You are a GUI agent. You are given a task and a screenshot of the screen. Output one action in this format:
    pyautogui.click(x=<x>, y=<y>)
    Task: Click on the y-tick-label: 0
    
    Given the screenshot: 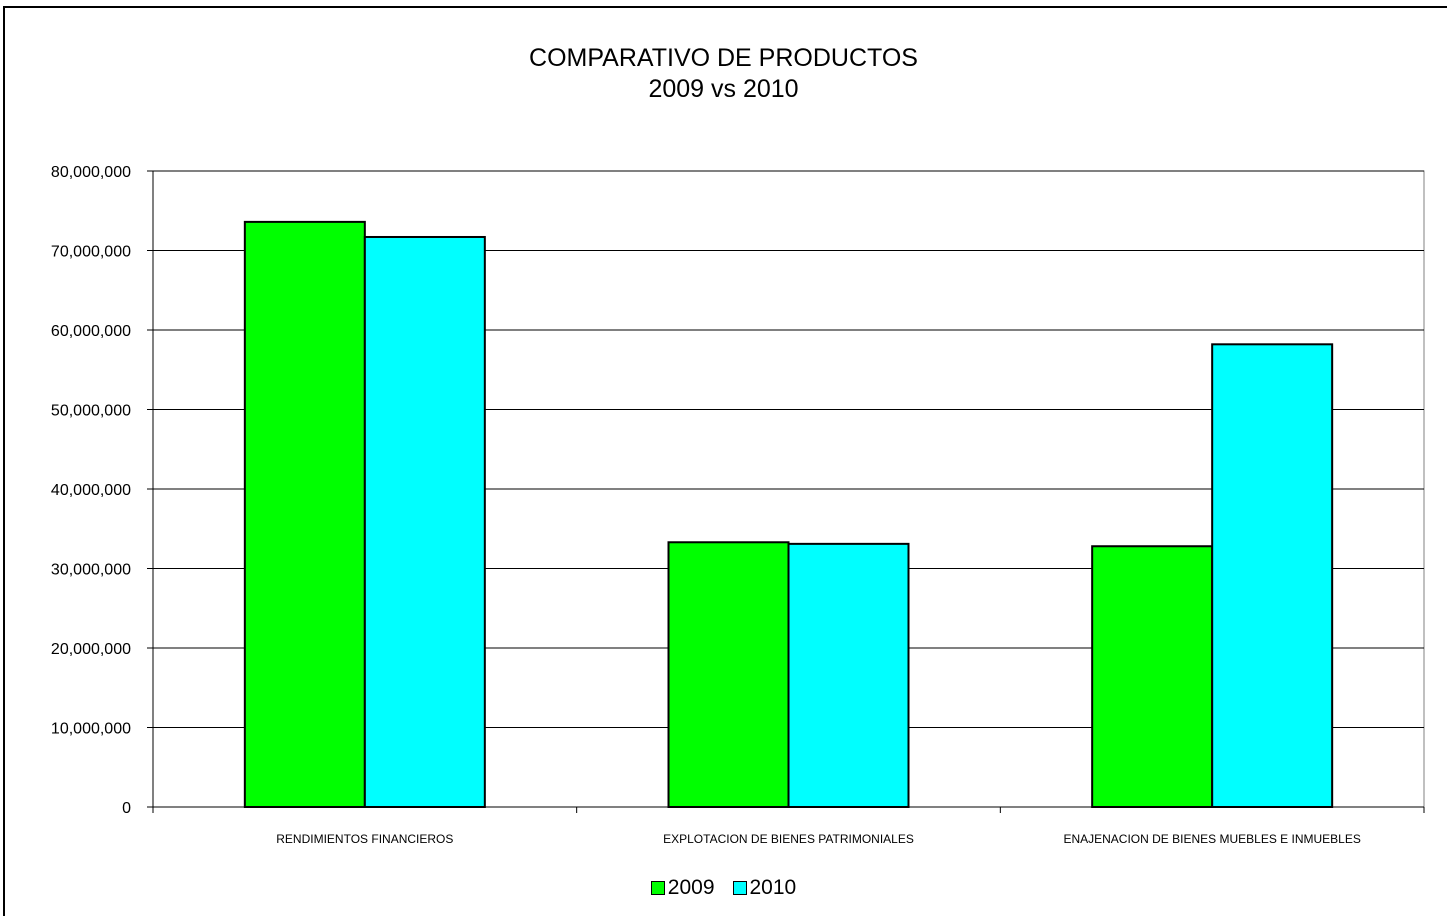 What is the action you would take?
    pyautogui.click(x=126, y=808)
    